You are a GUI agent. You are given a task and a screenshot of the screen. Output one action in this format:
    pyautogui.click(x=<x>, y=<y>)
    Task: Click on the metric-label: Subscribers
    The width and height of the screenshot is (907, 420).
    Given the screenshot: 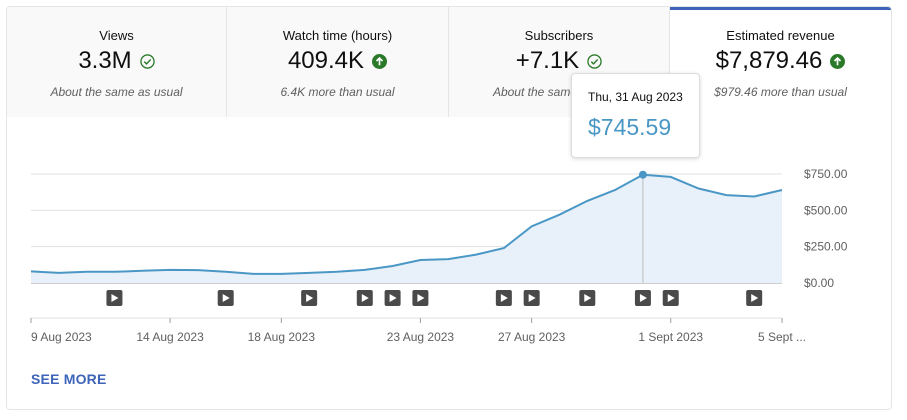 What is the action you would take?
    pyautogui.click(x=559, y=35)
    